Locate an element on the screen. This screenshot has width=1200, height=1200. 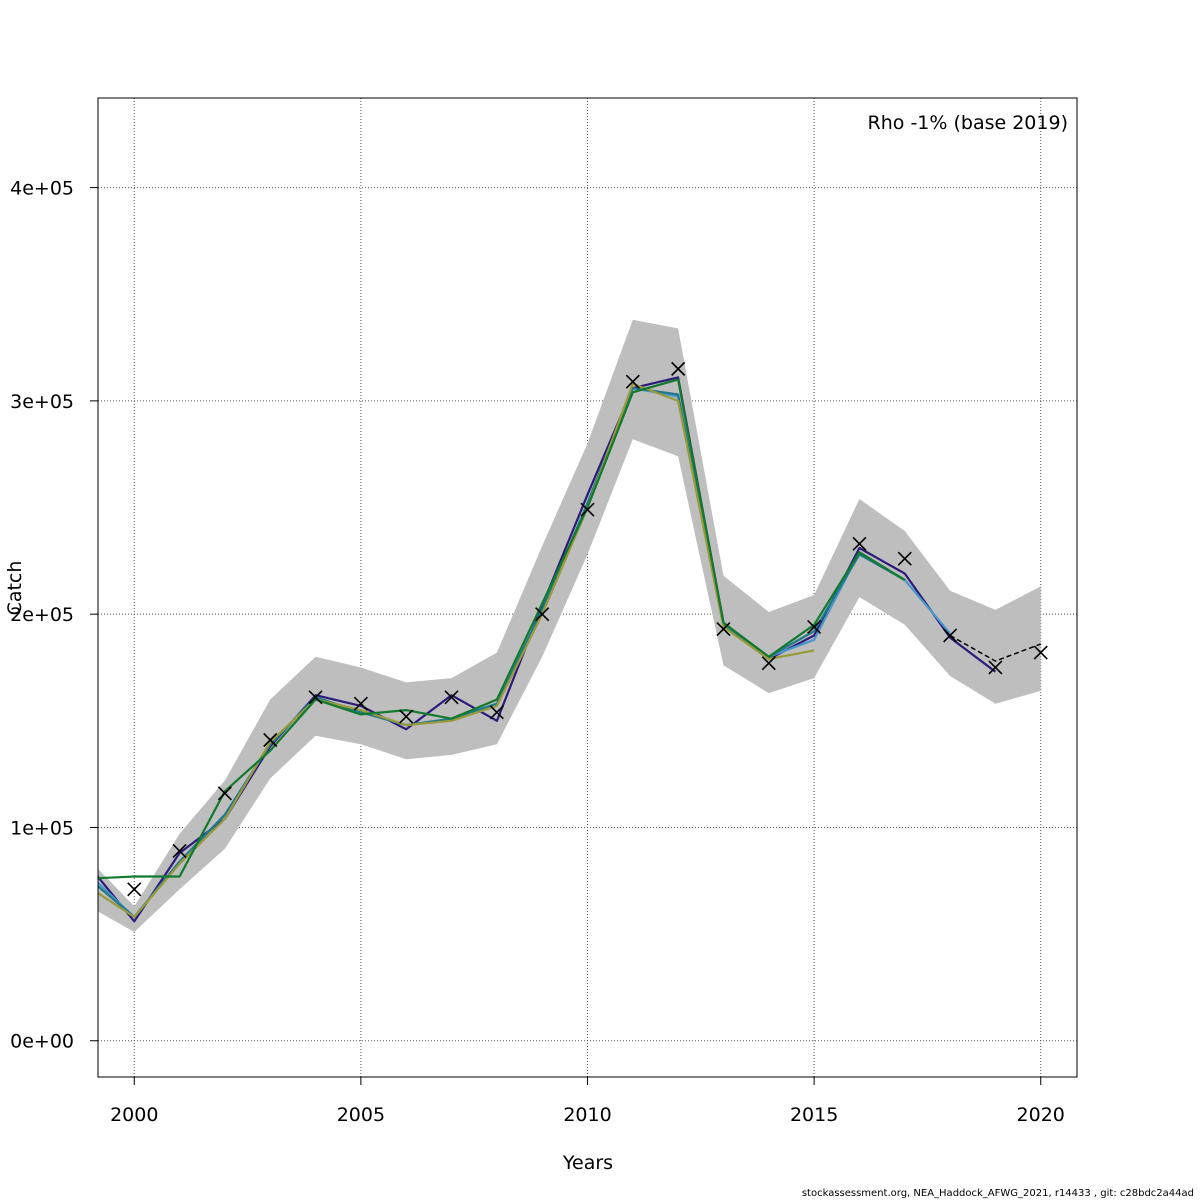
x-tick-label: 2010 is located at coordinates (587, 1115).